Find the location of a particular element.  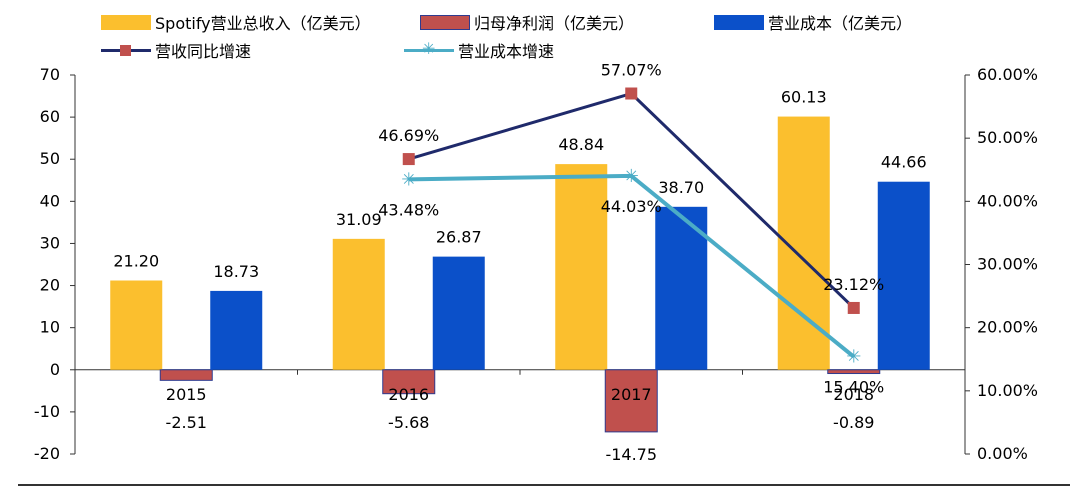

y-left-tick-label: 40 is located at coordinates (50, 200).